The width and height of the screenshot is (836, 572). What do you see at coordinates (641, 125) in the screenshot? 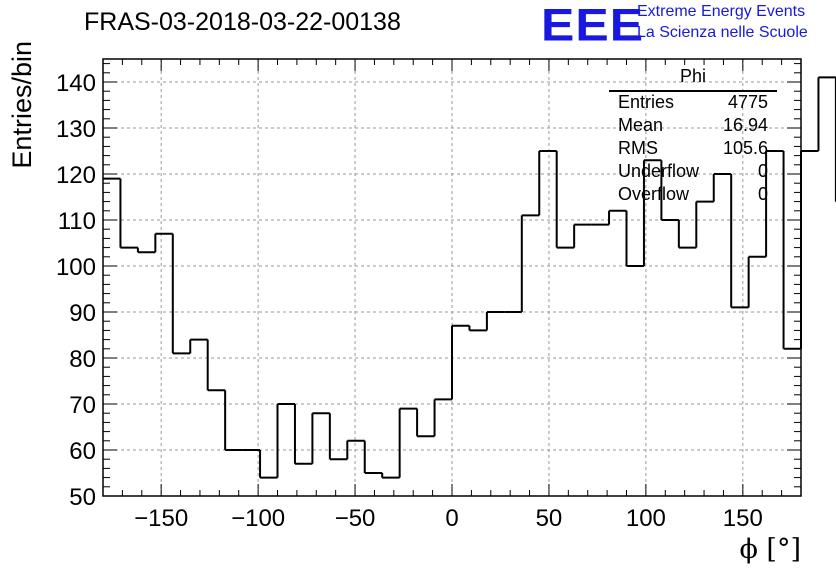
I see `stats-label: Mean` at bounding box center [641, 125].